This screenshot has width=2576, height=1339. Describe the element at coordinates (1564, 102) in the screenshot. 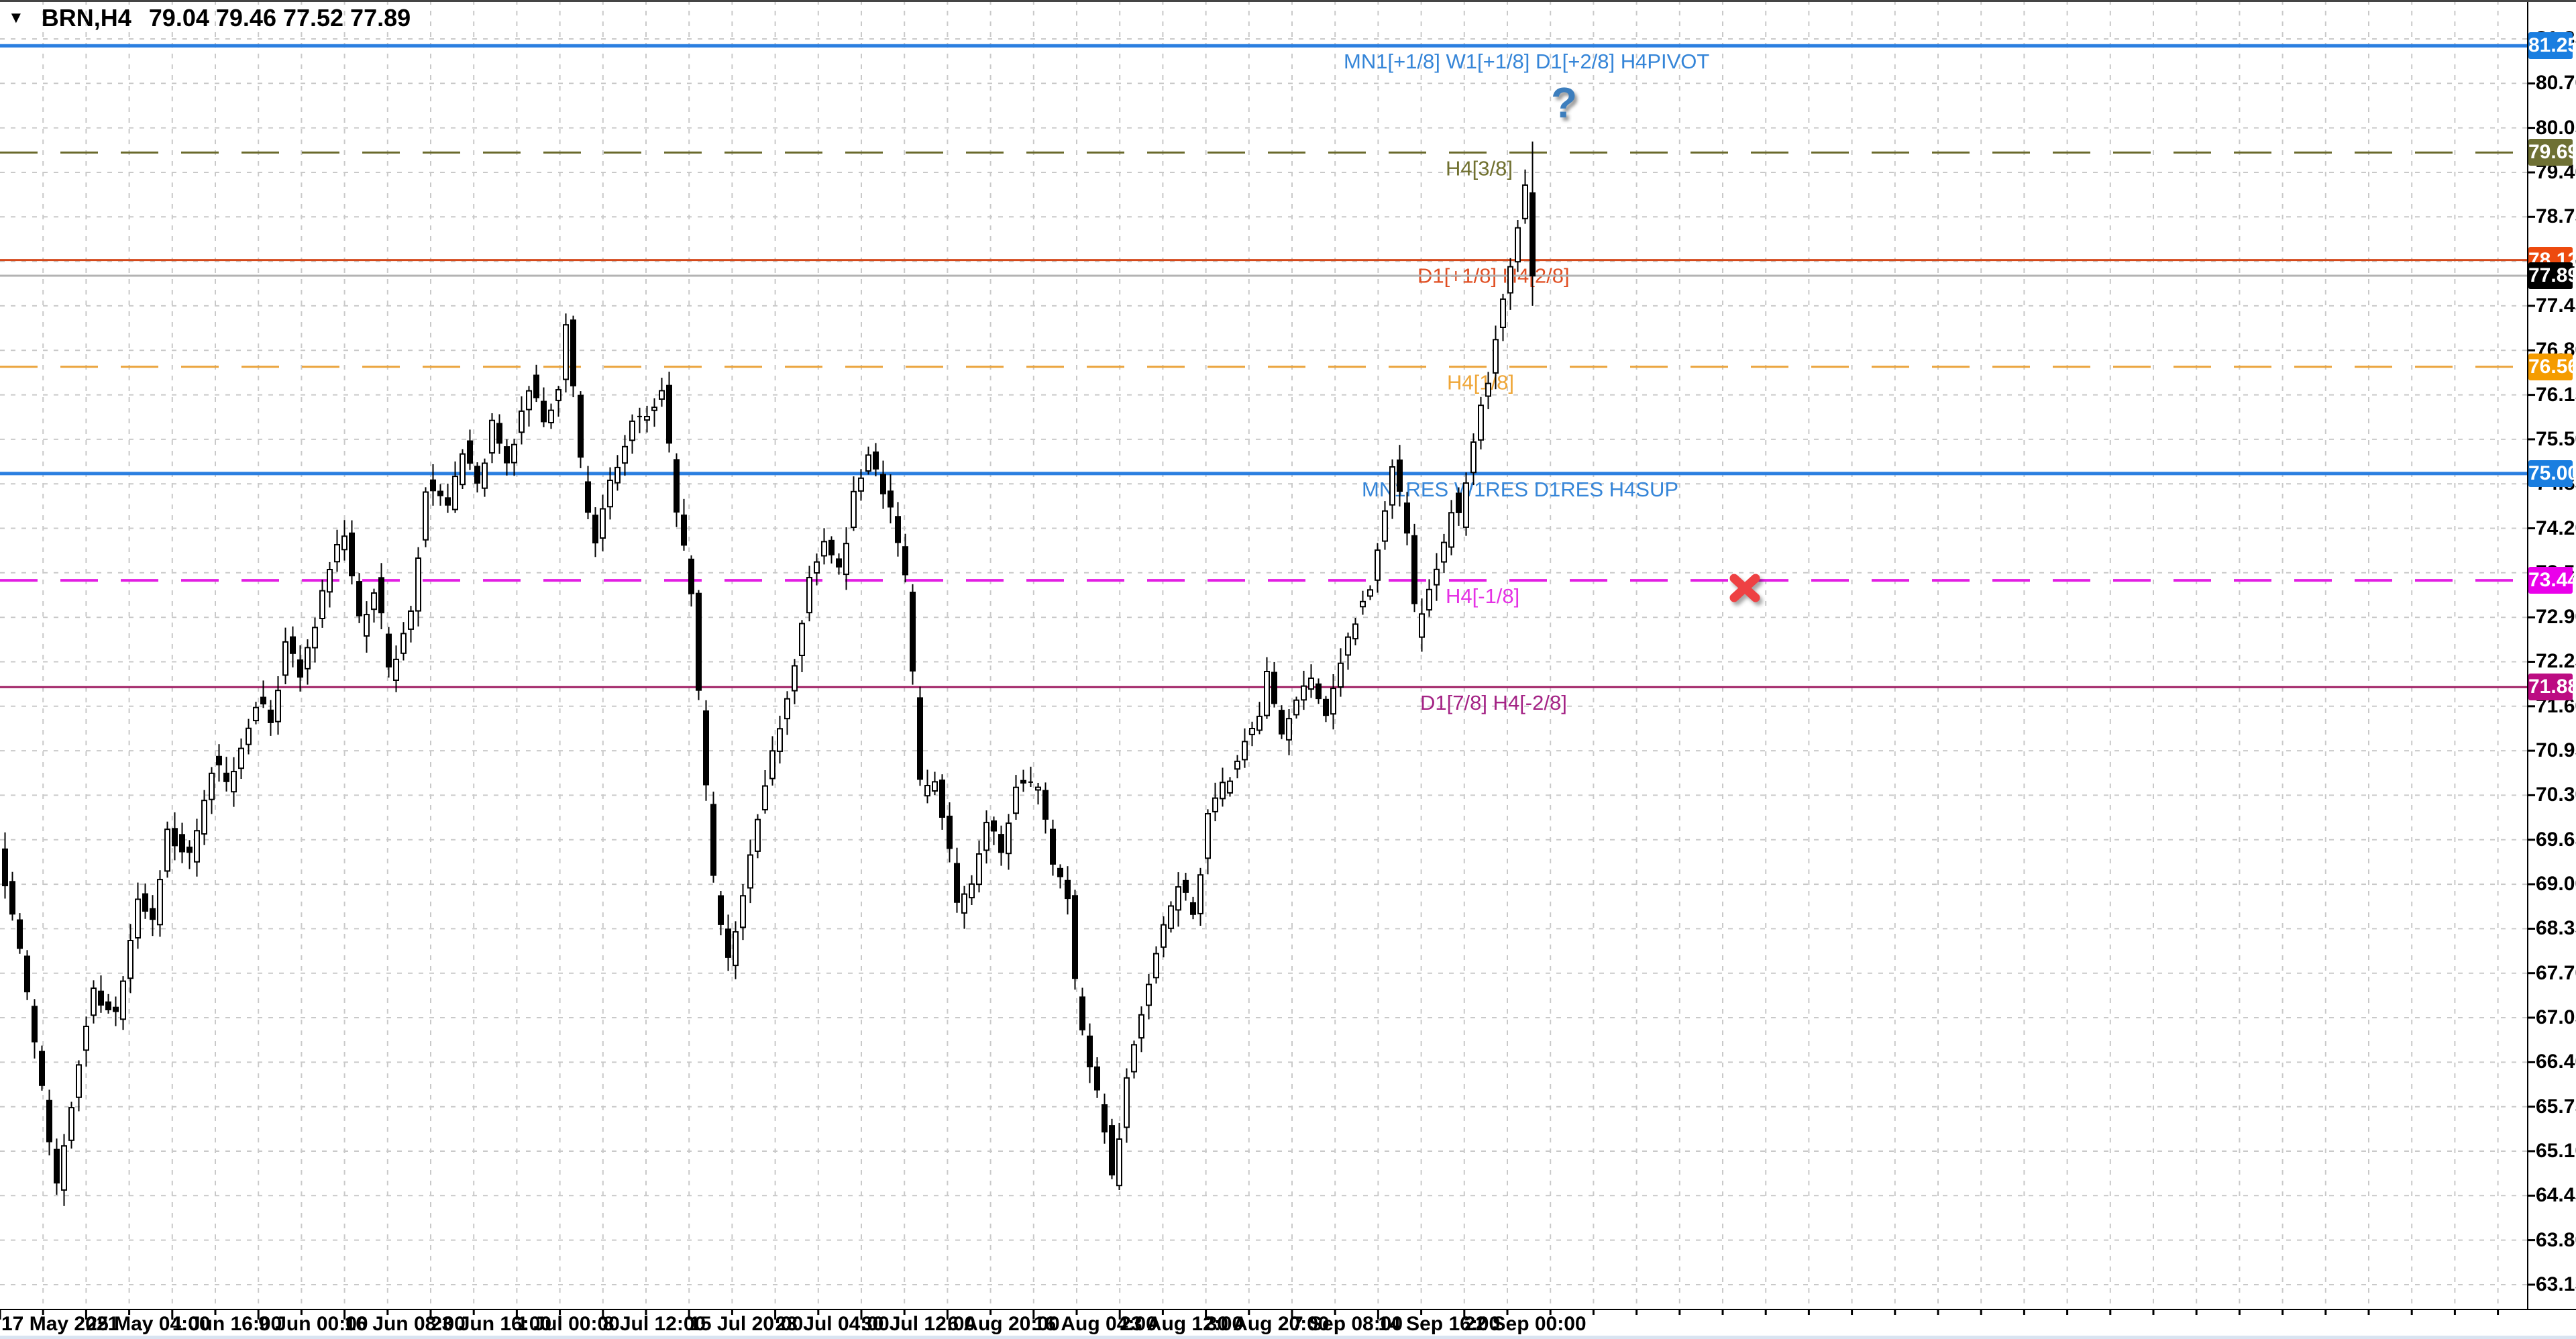

I see `question-mark-icon: ?` at that location.